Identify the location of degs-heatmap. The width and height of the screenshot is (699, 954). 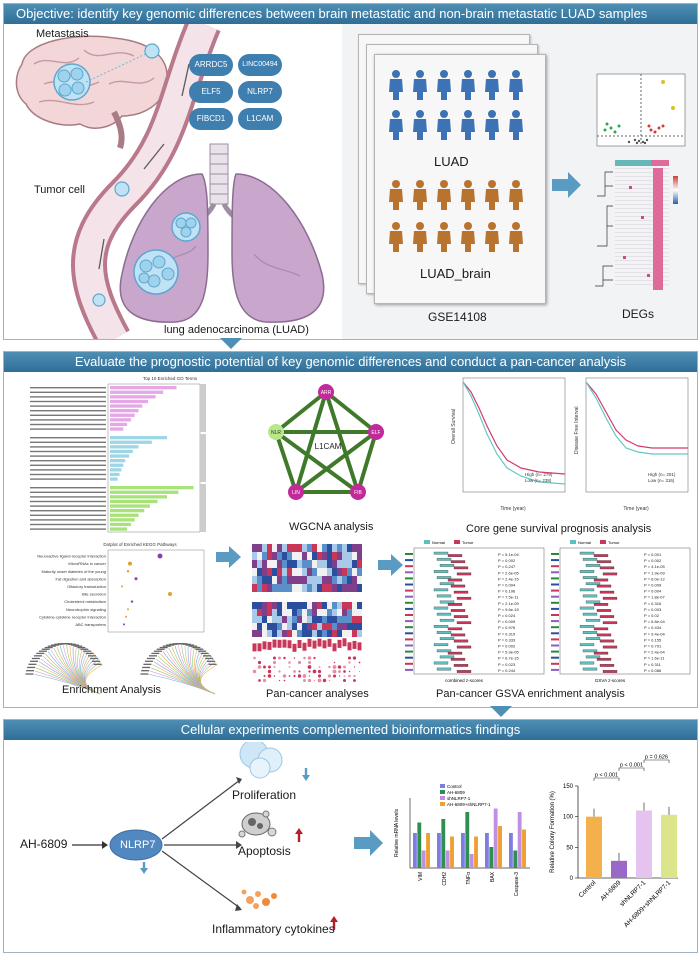
(636, 225).